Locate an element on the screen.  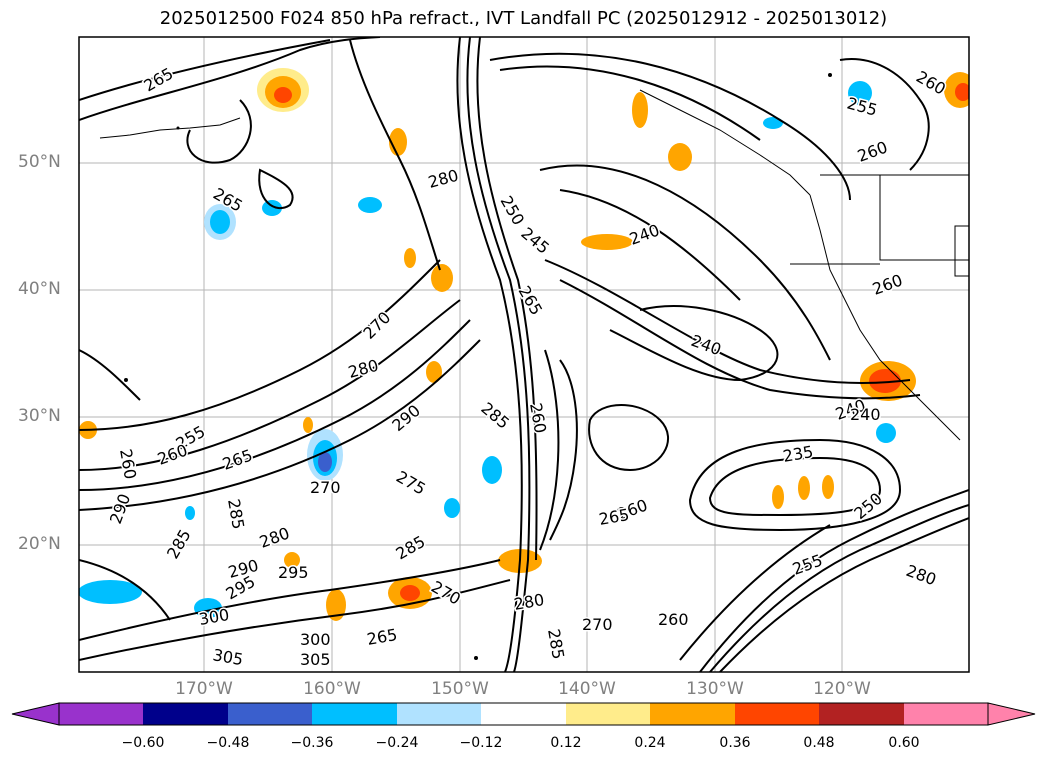
colorbar-min-extend is located at coordinates (35, 714).